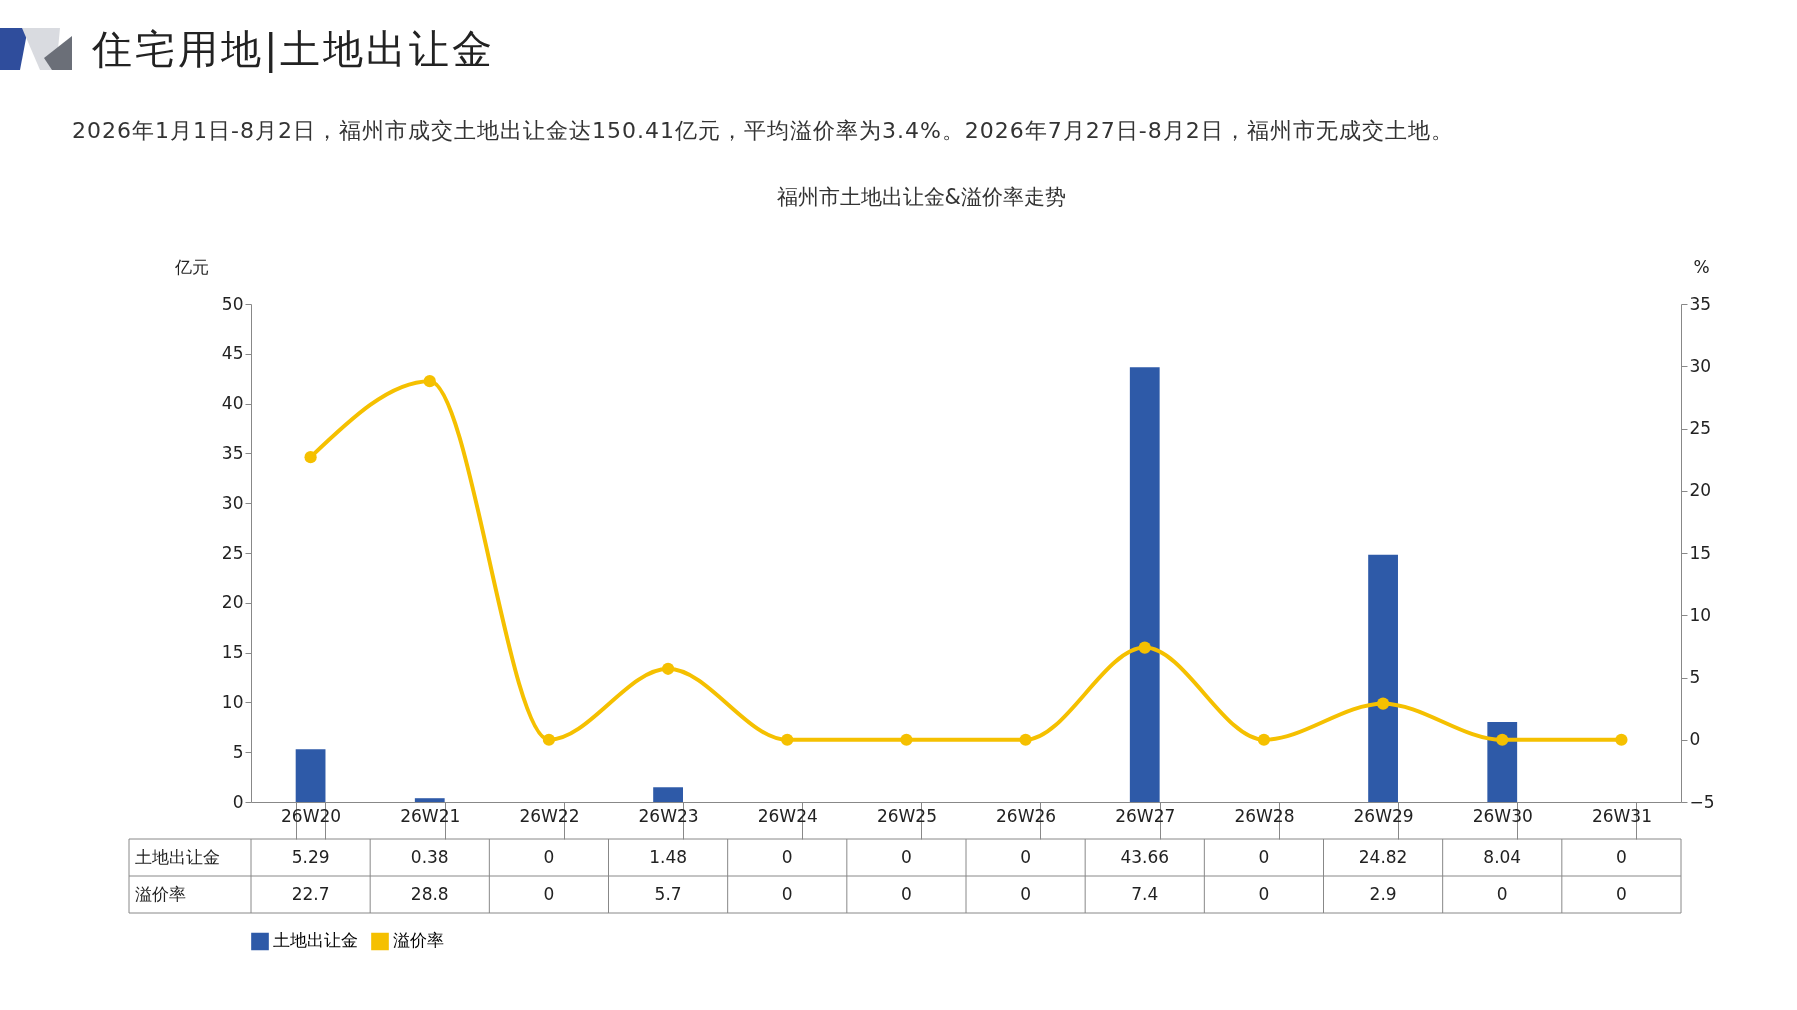 The image size is (1797, 1010). What do you see at coordinates (191, 266) in the screenshot?
I see `y-axis-title: 亿元` at bounding box center [191, 266].